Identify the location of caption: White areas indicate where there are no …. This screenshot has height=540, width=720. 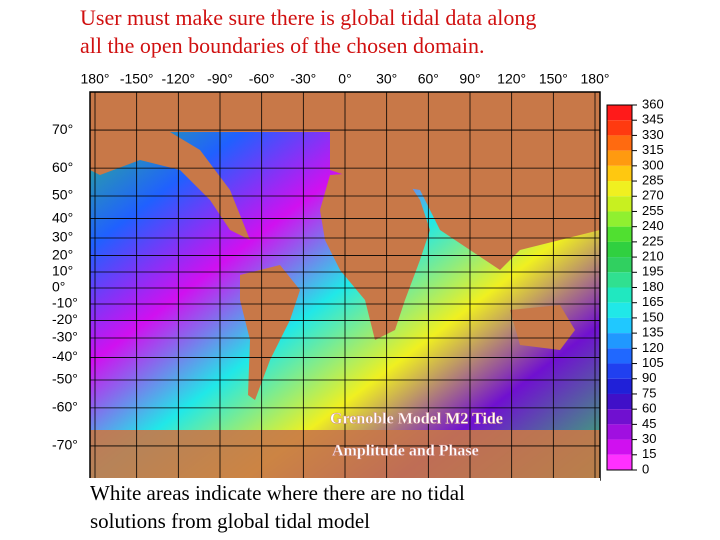
(277, 493).